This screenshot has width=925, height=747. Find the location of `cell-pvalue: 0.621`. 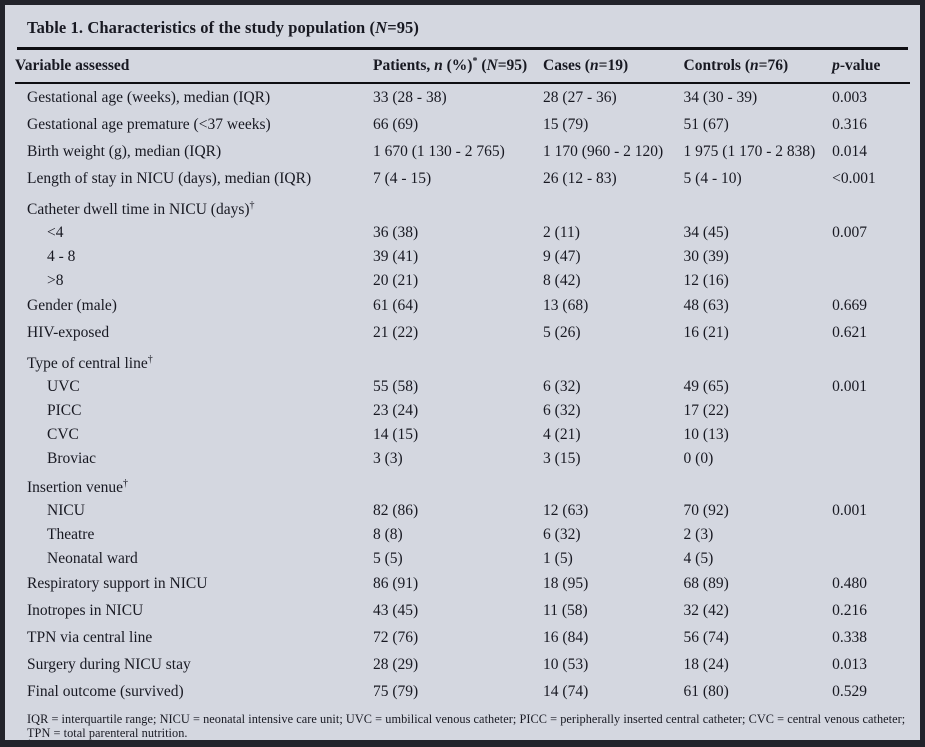

cell-pvalue: 0.621 is located at coordinates (849, 332).